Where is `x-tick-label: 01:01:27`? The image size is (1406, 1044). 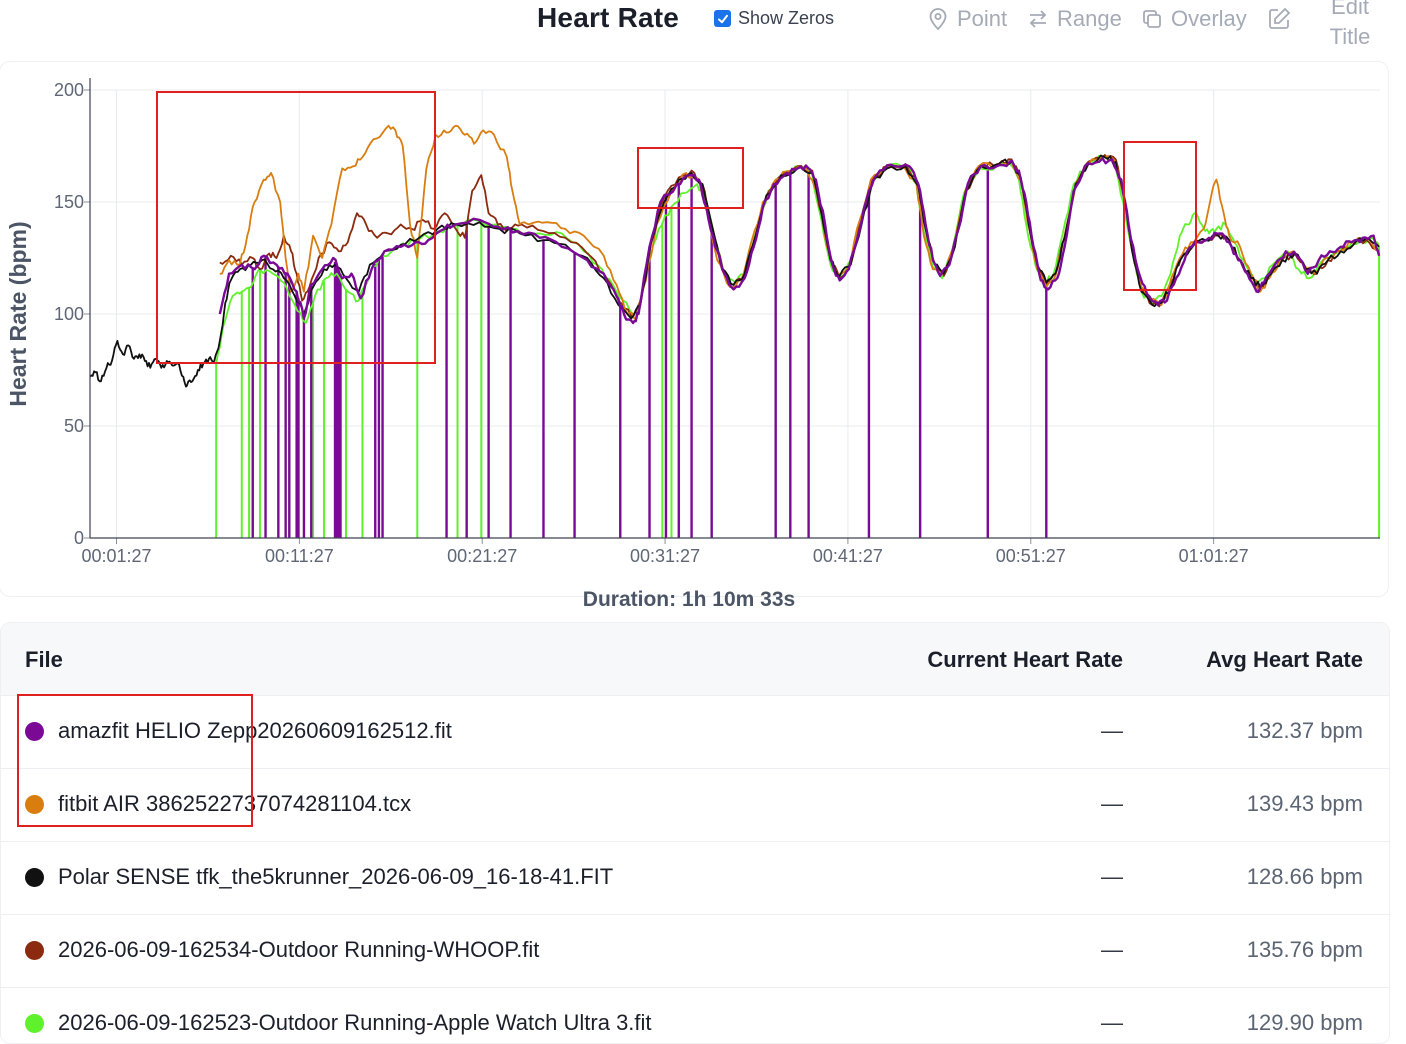 x-tick-label: 01:01:27 is located at coordinates (1214, 556).